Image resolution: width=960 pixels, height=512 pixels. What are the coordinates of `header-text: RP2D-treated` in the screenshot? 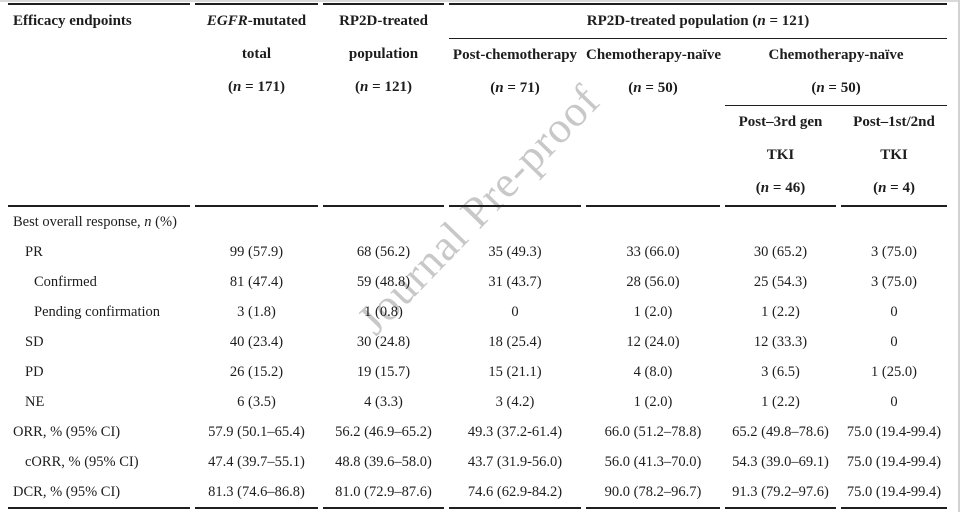 It's located at (383, 21).